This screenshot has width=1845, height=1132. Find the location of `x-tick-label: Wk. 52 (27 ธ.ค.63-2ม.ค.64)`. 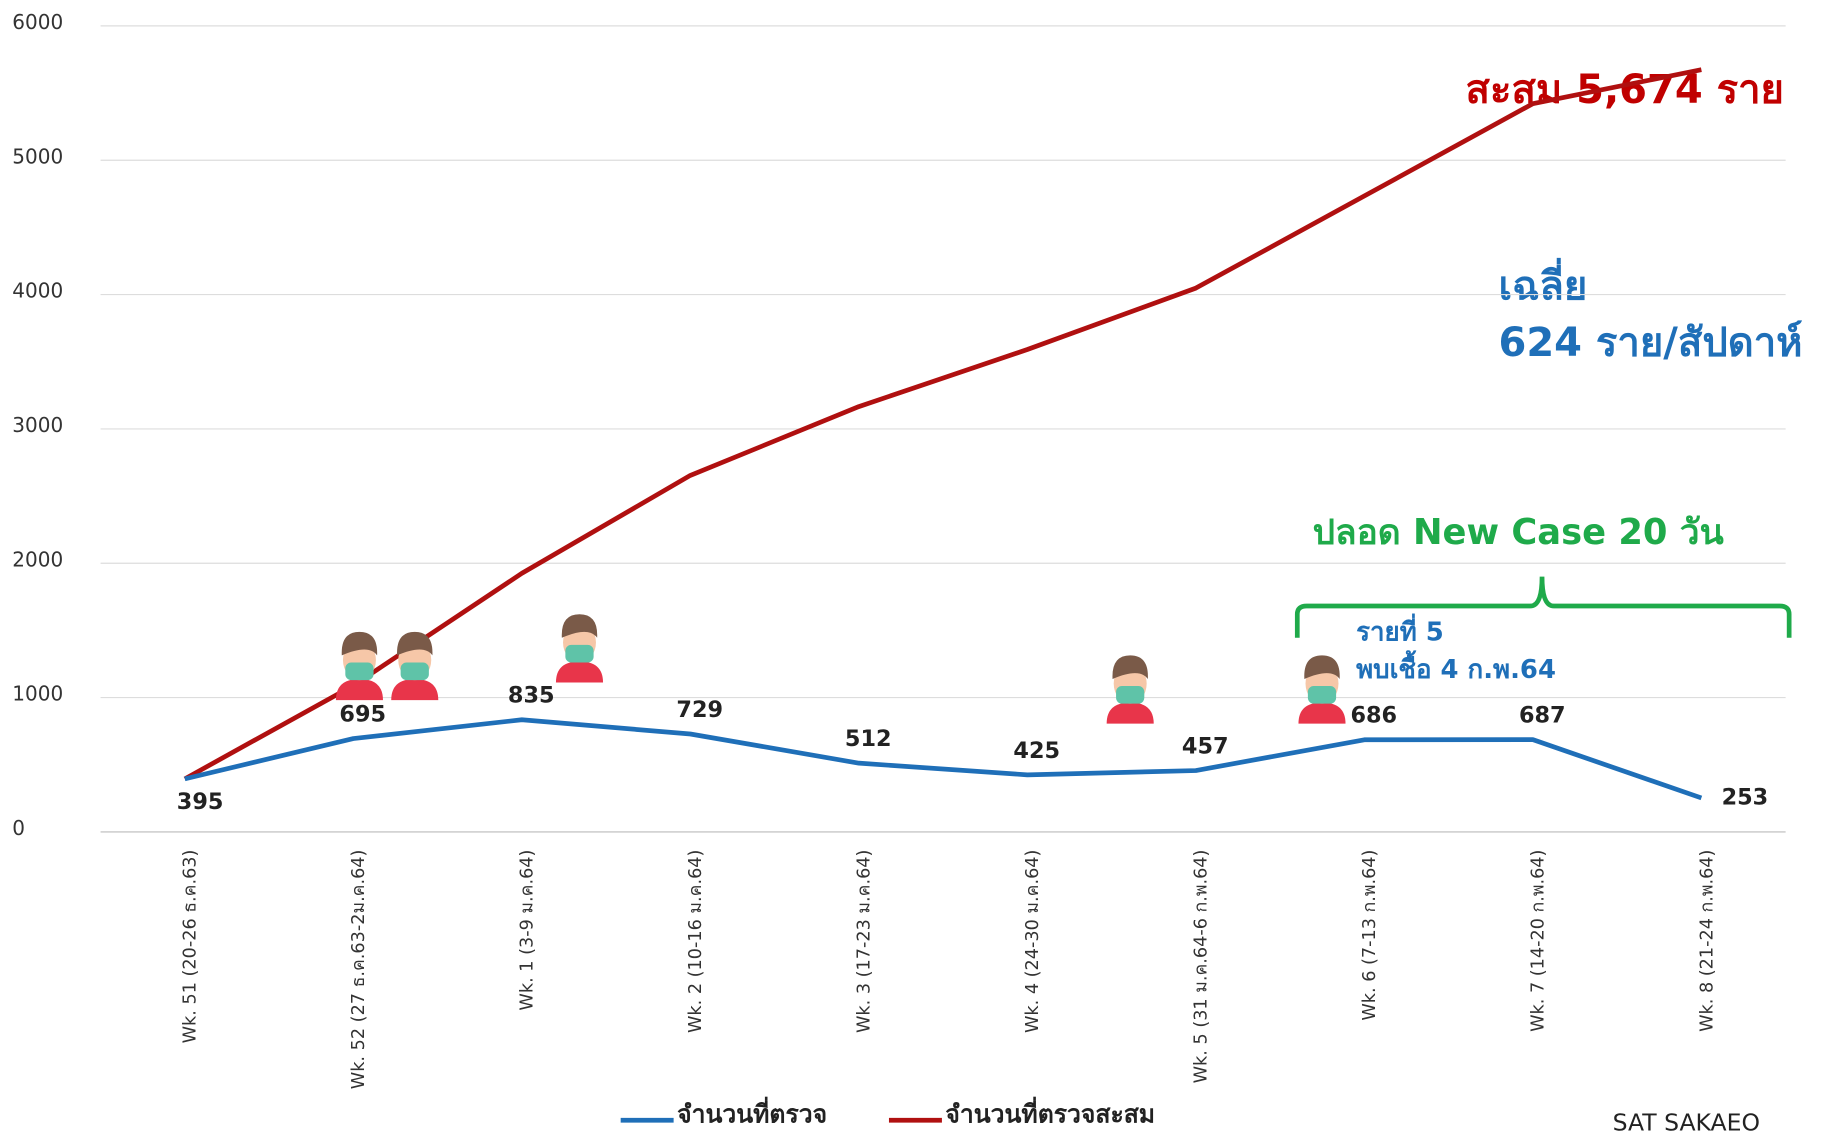

x-tick-label: Wk. 52 (27 ธ.ค.63-2ม.ค.64) is located at coordinates (359, 970).